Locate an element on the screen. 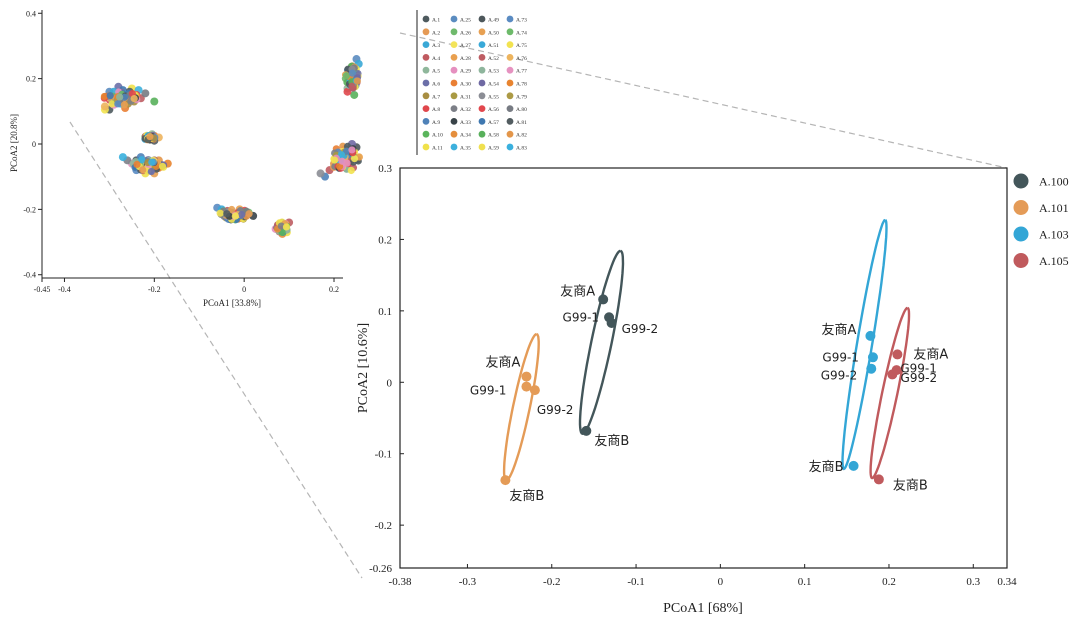  overview-legend-label: A.57 is located at coordinates (493, 123).